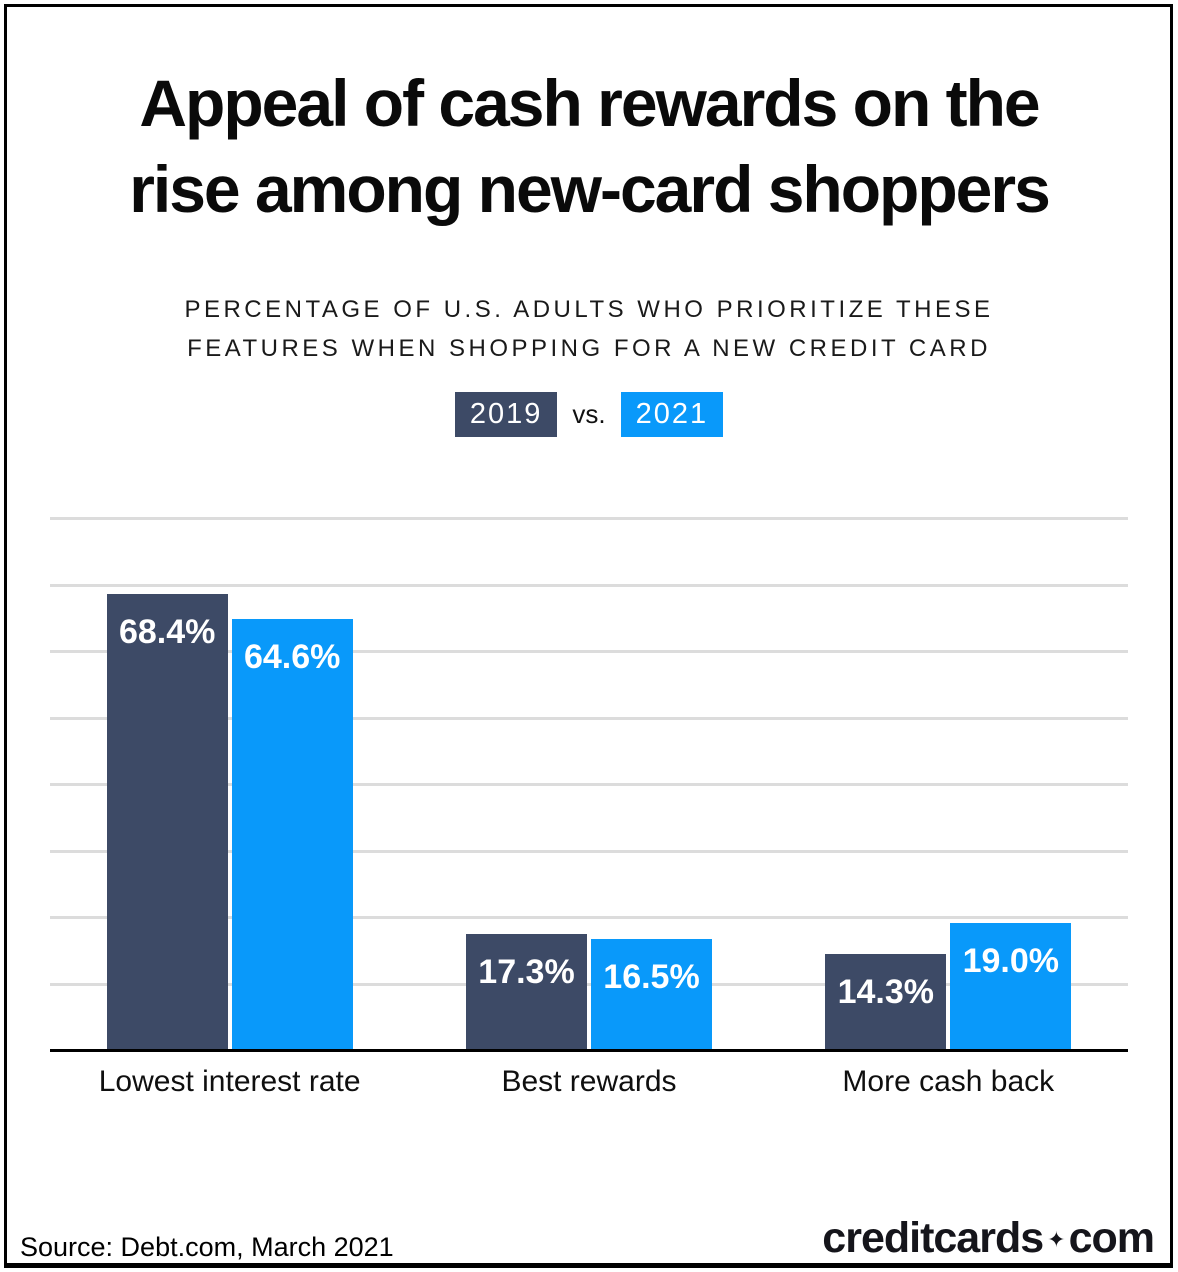 The width and height of the screenshot is (1178, 1272). I want to click on bar-2019-more-cash-back: 14.3%, so click(886, 1001).